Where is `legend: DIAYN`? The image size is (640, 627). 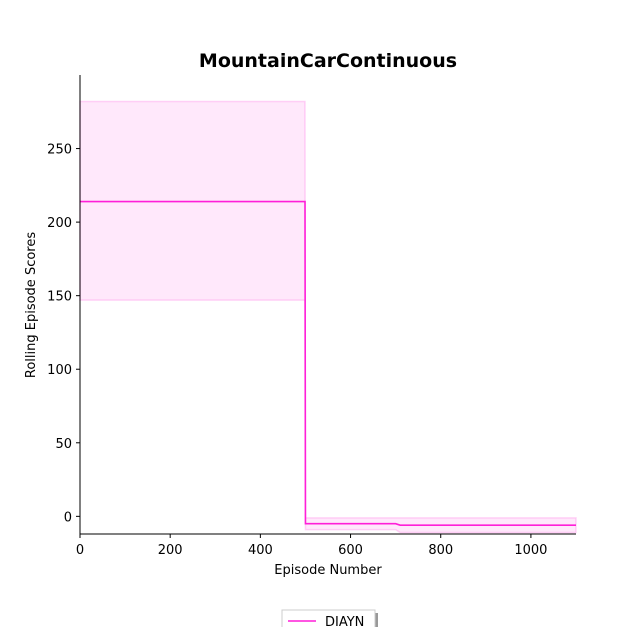 legend: DIAYN is located at coordinates (329, 618).